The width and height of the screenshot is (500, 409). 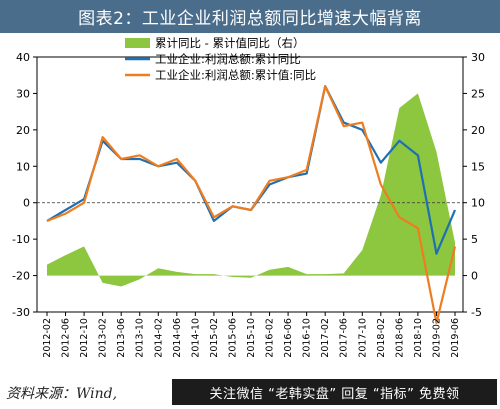 I want to click on y-left-tick-label: -20, so click(x=21, y=276).